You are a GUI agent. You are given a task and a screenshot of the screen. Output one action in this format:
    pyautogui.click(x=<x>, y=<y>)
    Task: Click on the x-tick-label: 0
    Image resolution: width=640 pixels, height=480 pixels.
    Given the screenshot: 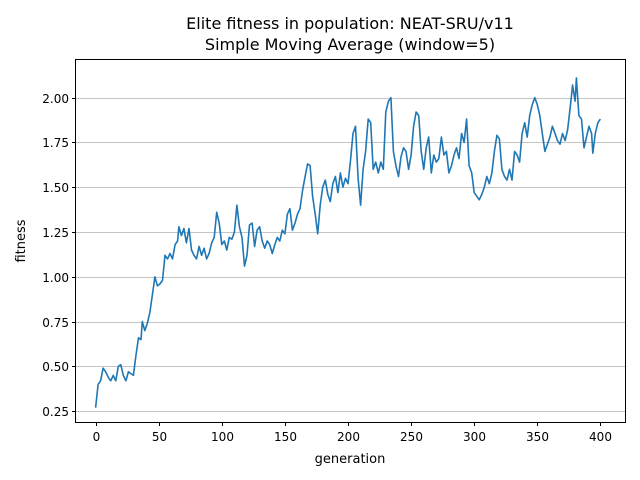 What is the action you would take?
    pyautogui.click(x=97, y=437)
    